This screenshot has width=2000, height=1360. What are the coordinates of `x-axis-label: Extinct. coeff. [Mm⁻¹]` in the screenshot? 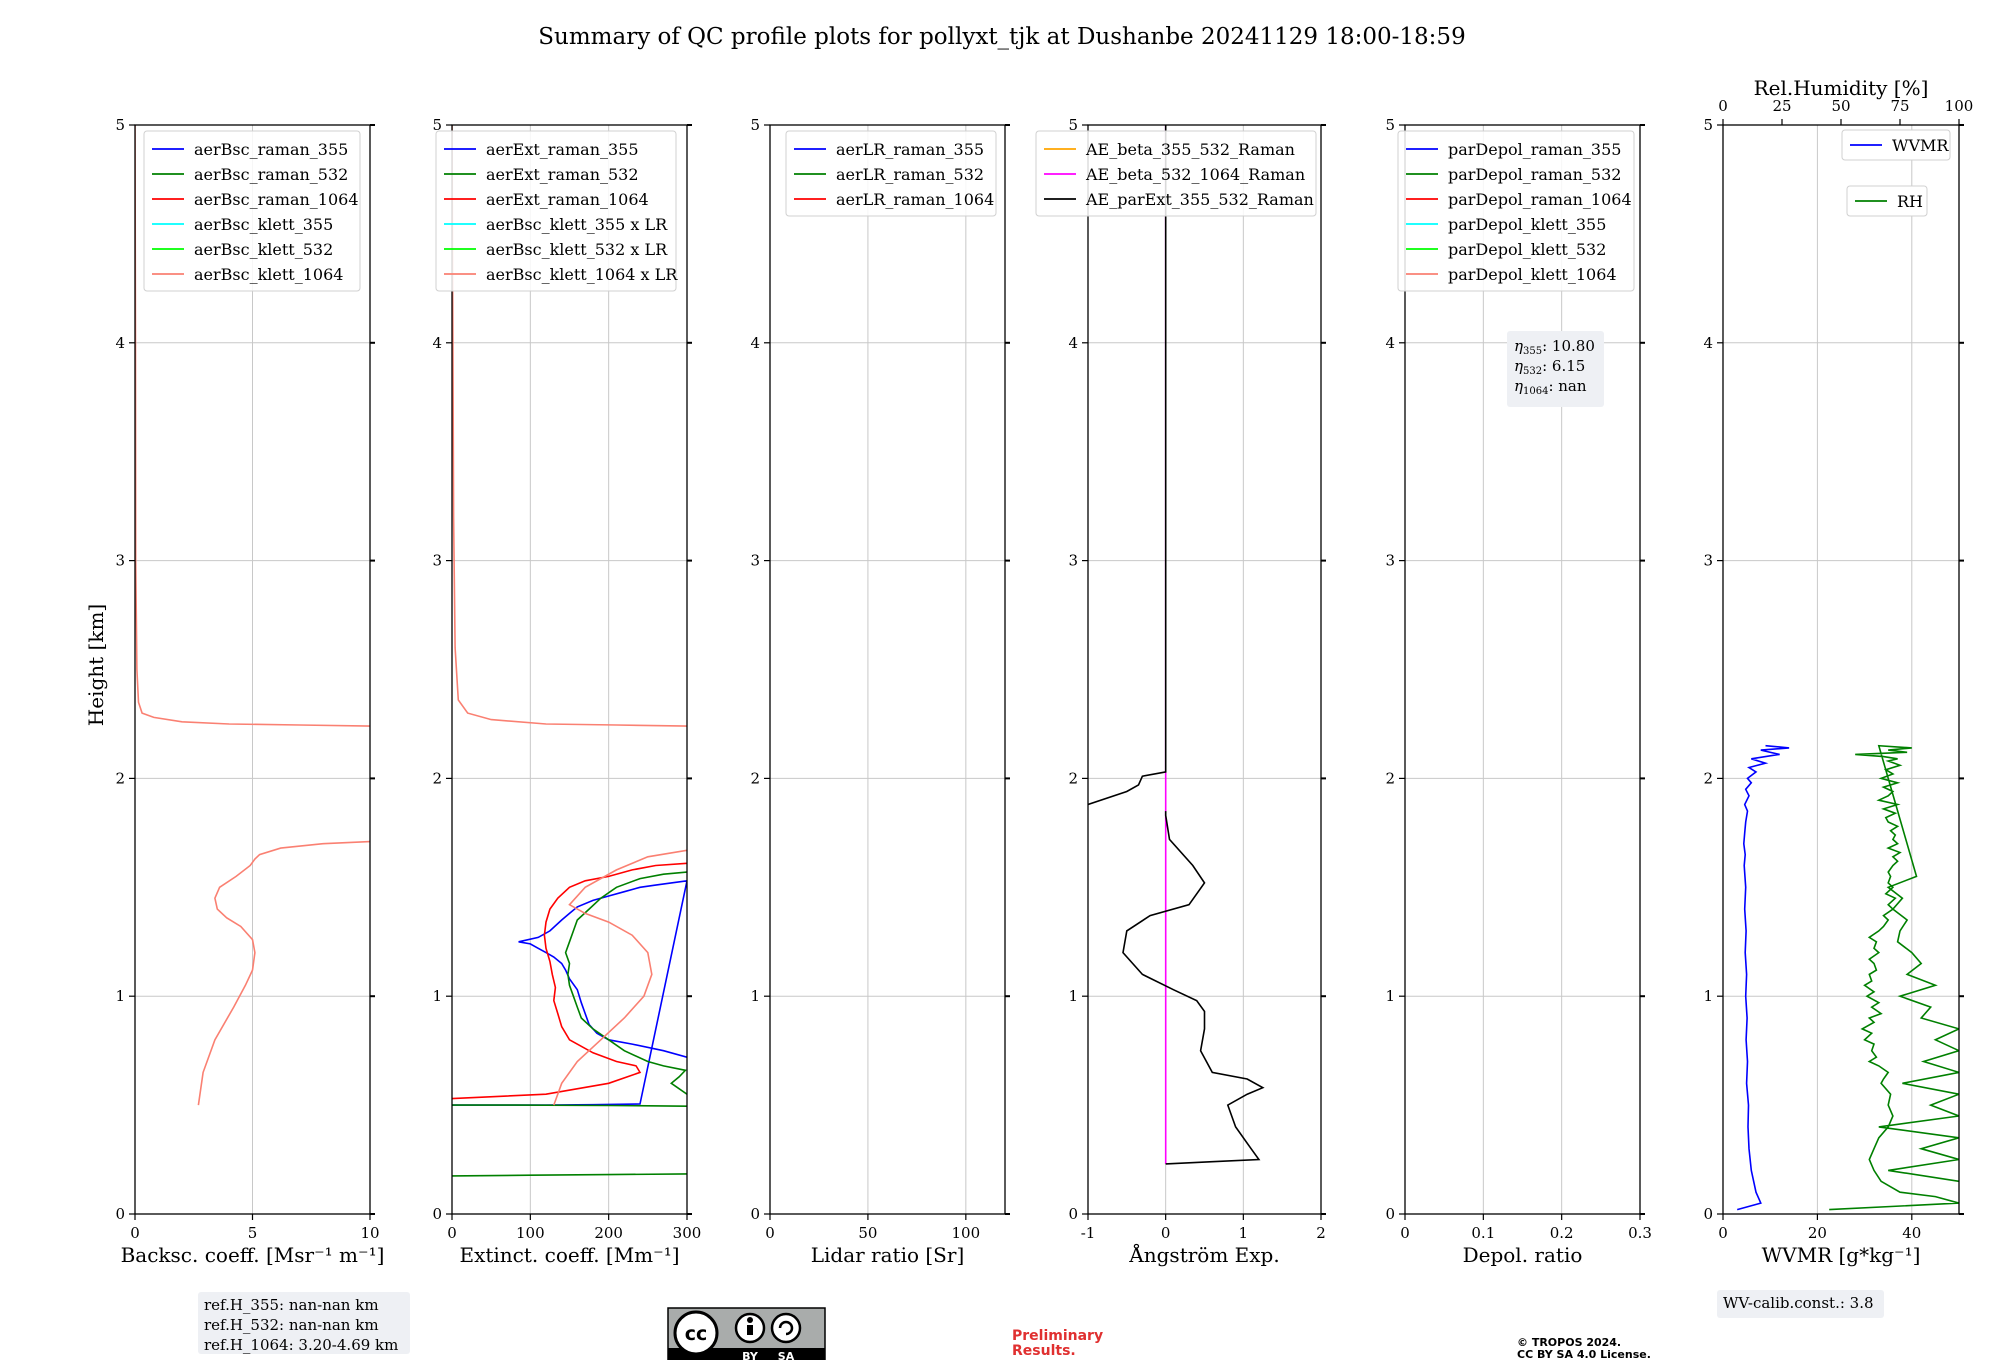 It's located at (569, 1255).